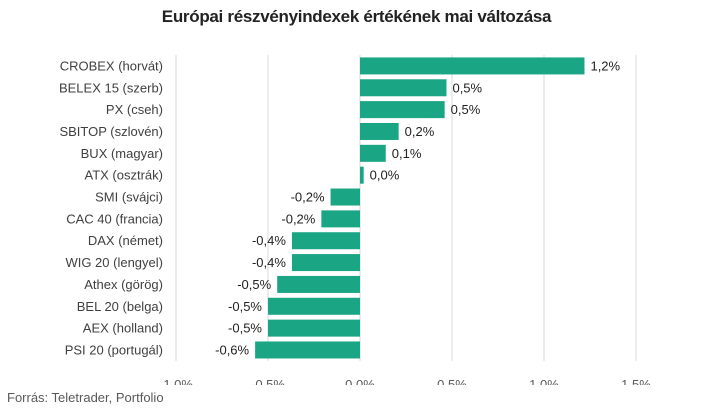 The image size is (713, 417). What do you see at coordinates (123, 328) in the screenshot?
I see `category-label: AEX (holland)` at bounding box center [123, 328].